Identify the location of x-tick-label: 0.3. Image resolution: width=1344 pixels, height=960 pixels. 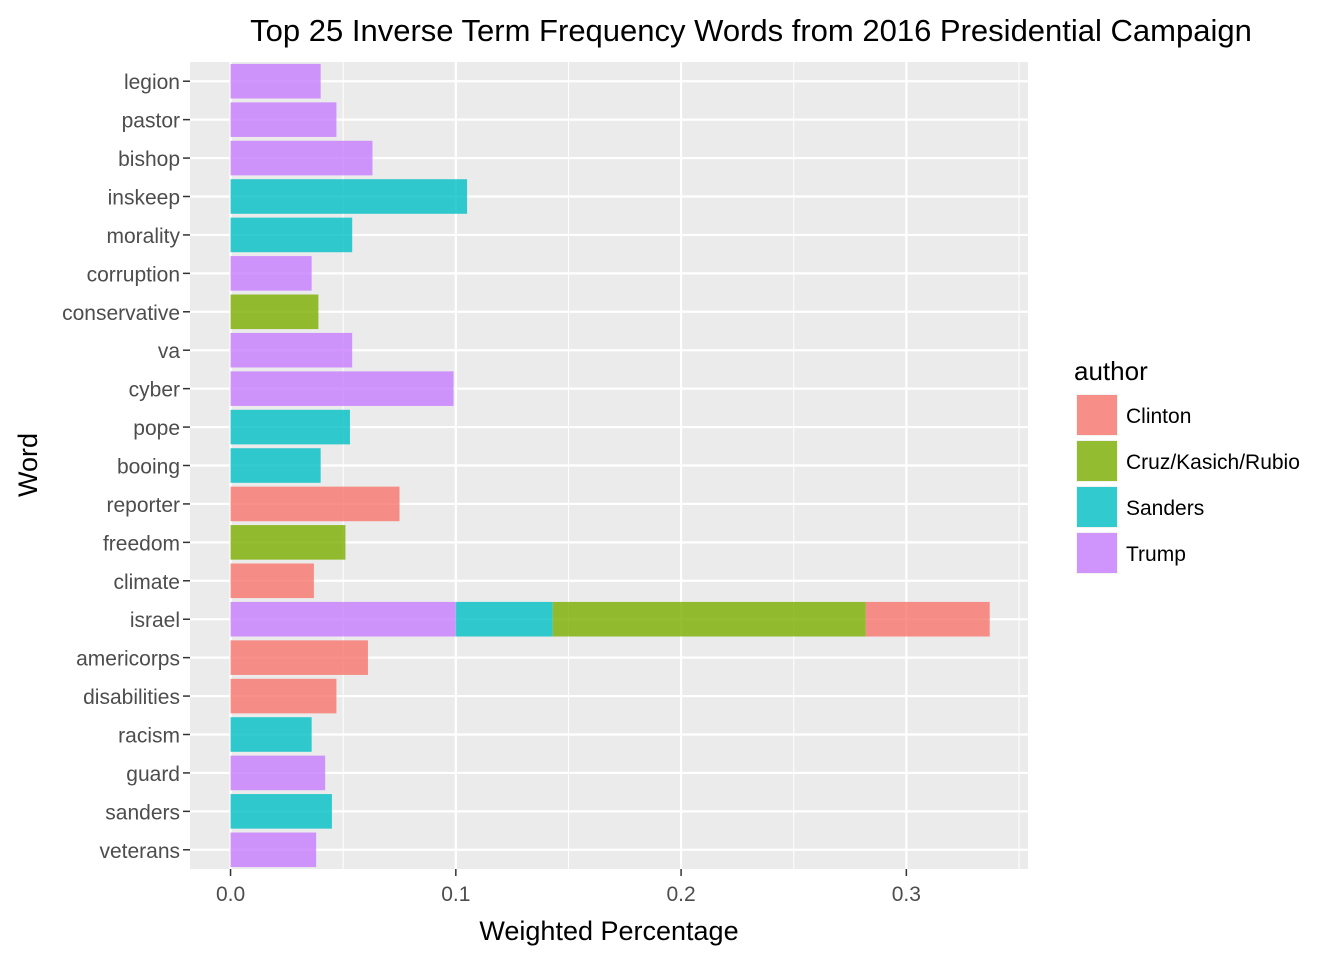
(906, 894).